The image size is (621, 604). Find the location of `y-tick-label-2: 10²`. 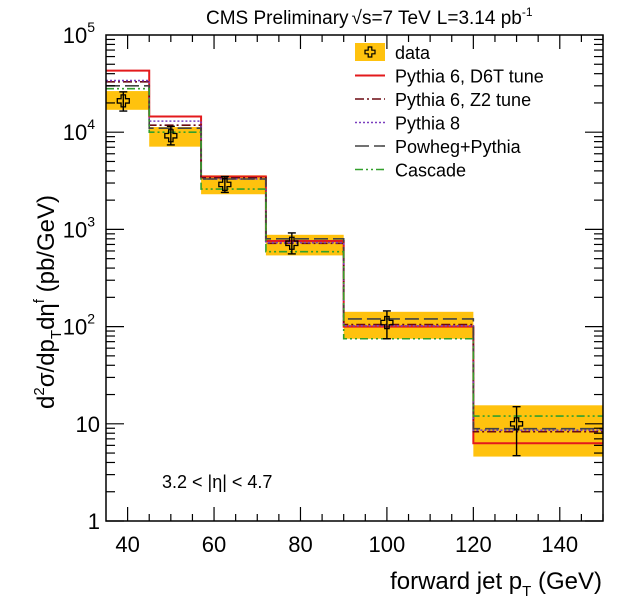

y-tick-label-2: 10² is located at coordinates (79, 325).